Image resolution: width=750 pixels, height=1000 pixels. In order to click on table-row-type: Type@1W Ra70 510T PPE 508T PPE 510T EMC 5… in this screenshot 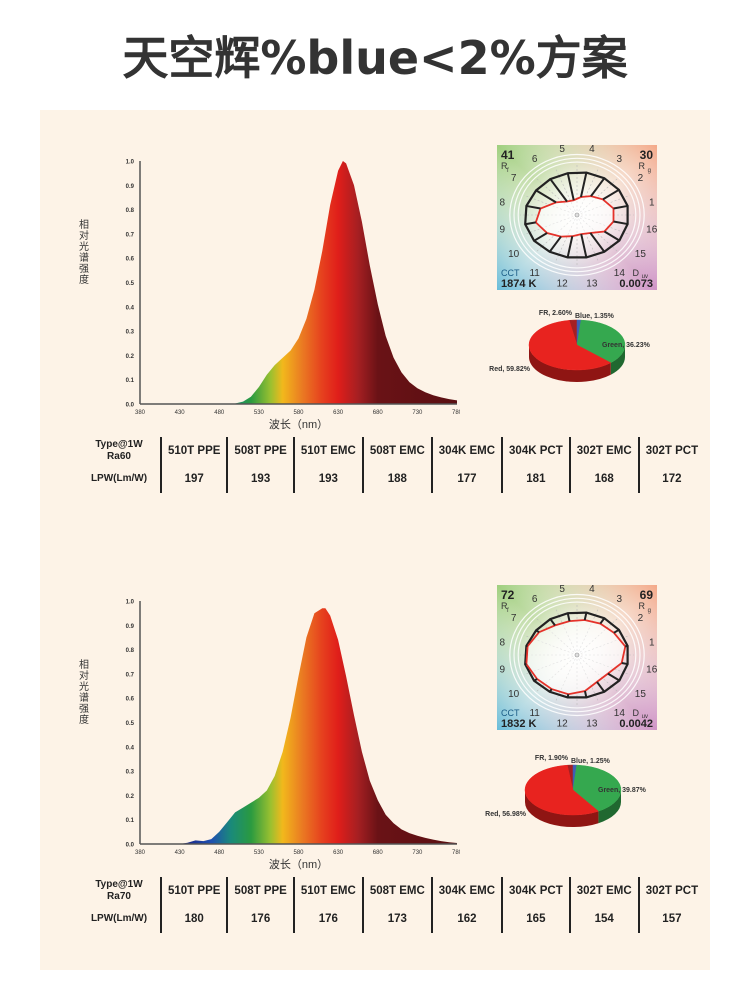, I will do `click(391, 891)`.